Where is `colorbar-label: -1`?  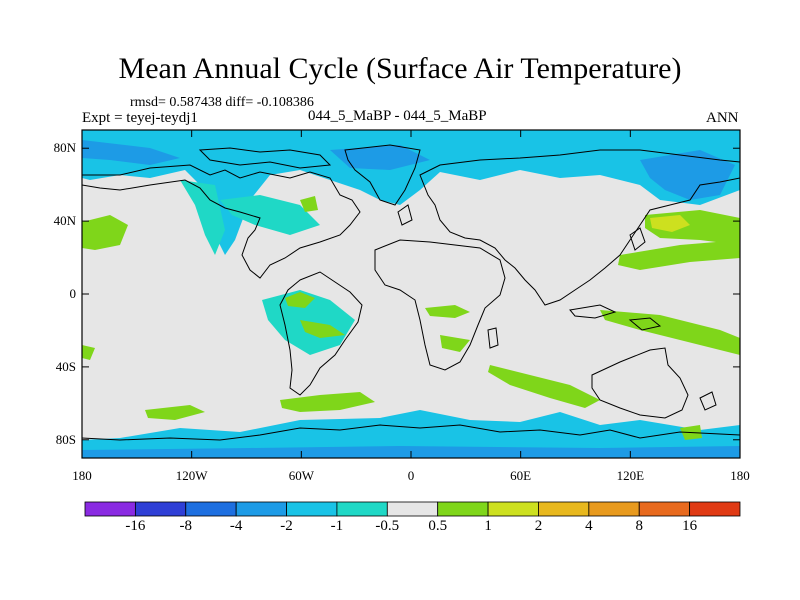
colorbar-label: -1 is located at coordinates (337, 526).